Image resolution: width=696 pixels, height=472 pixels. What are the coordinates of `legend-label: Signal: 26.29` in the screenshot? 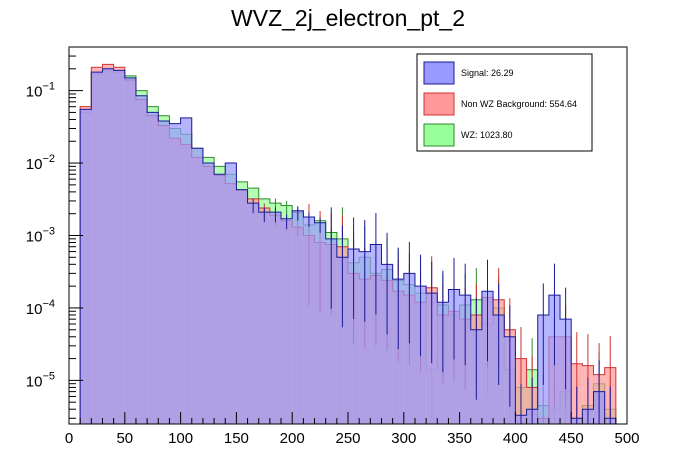 It's located at (487, 73).